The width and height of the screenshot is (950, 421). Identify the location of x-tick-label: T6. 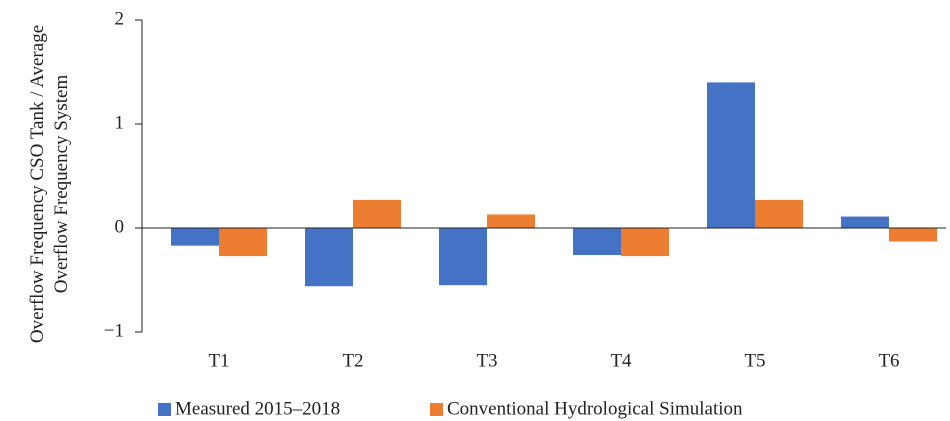
(888, 360).